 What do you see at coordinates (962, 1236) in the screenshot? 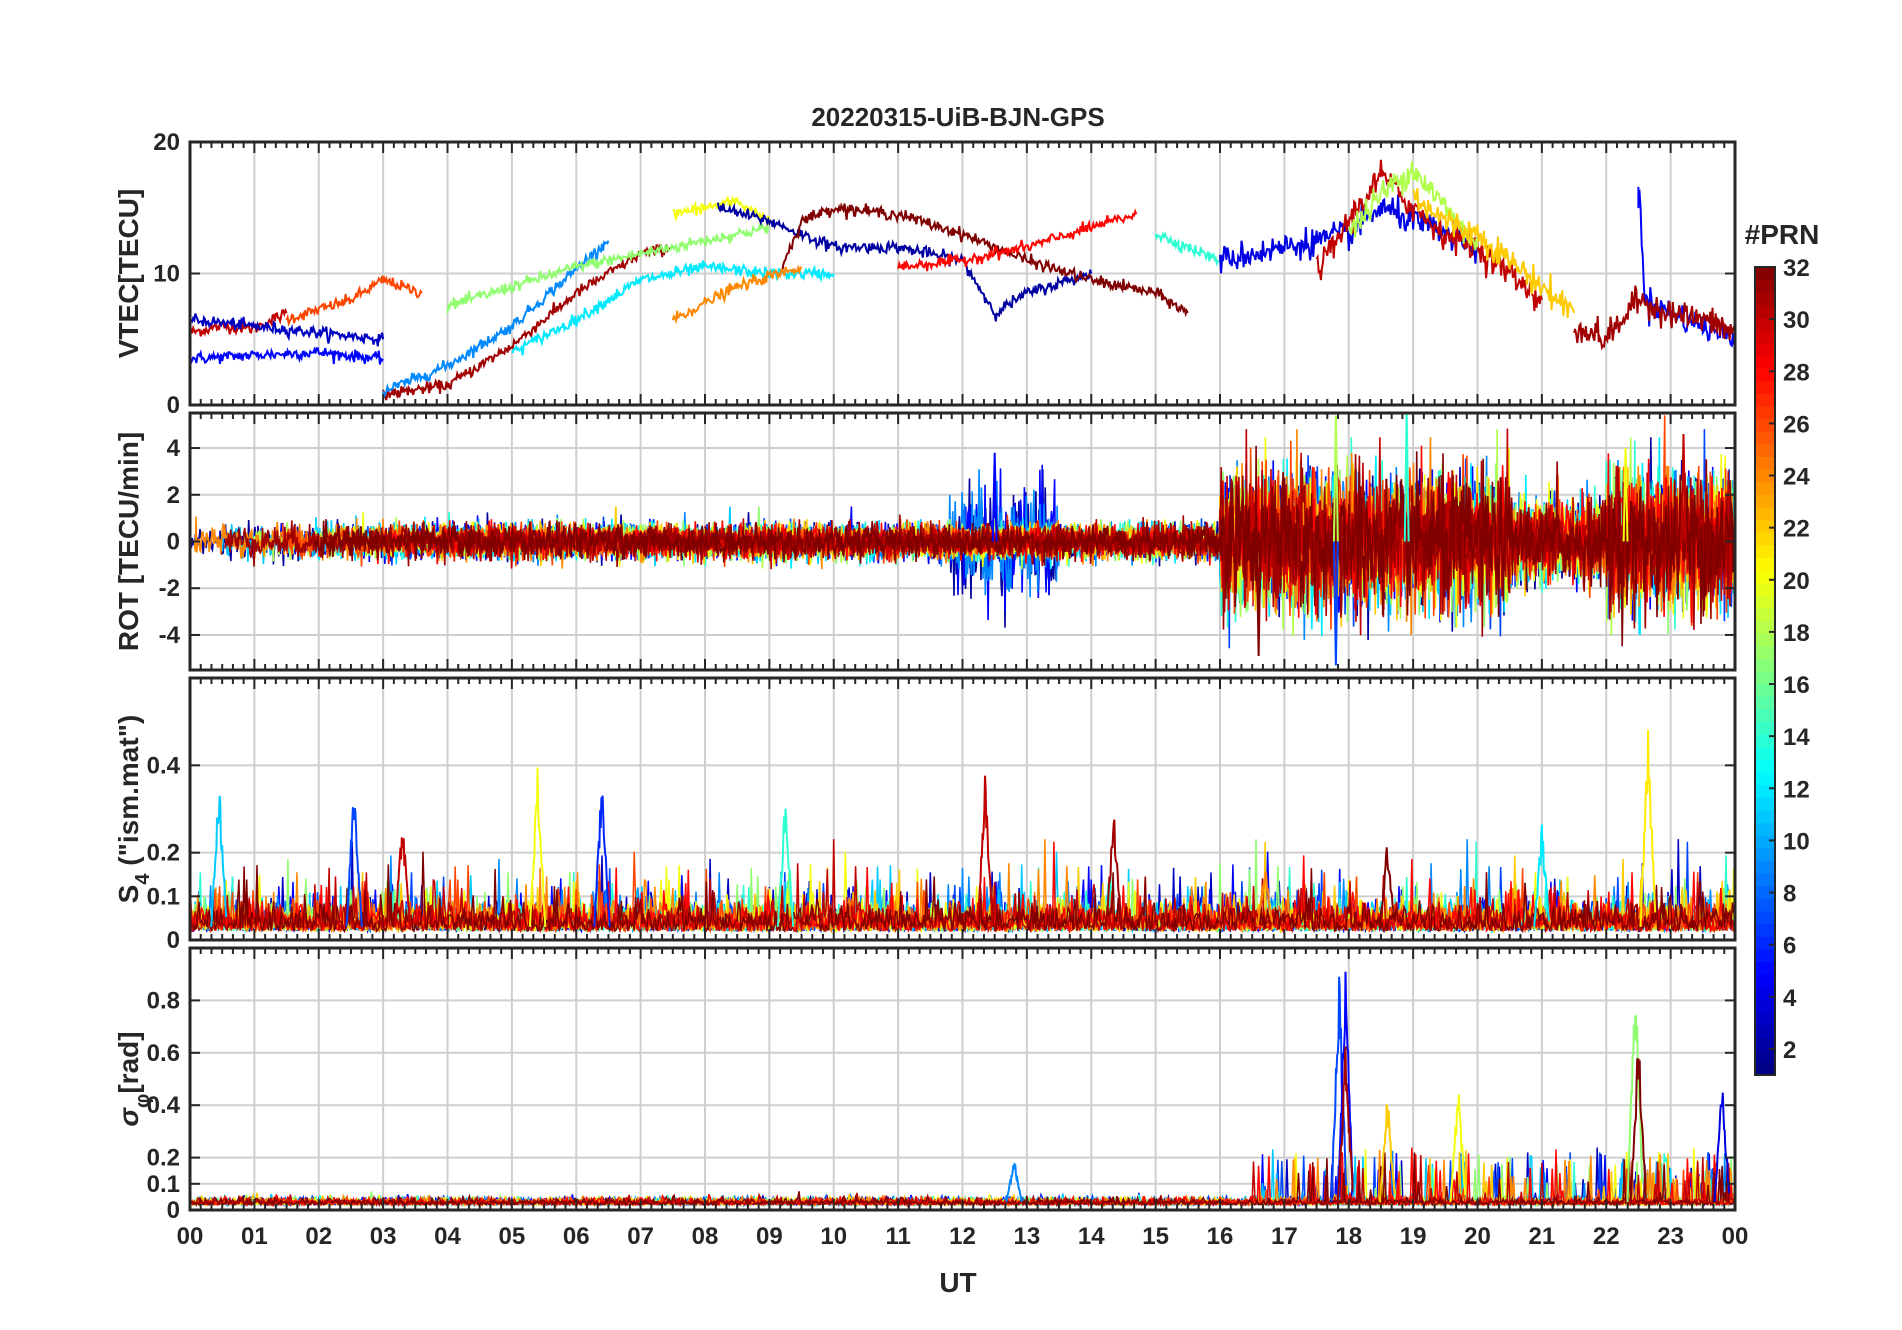
I see `x-tick-label: 12` at bounding box center [962, 1236].